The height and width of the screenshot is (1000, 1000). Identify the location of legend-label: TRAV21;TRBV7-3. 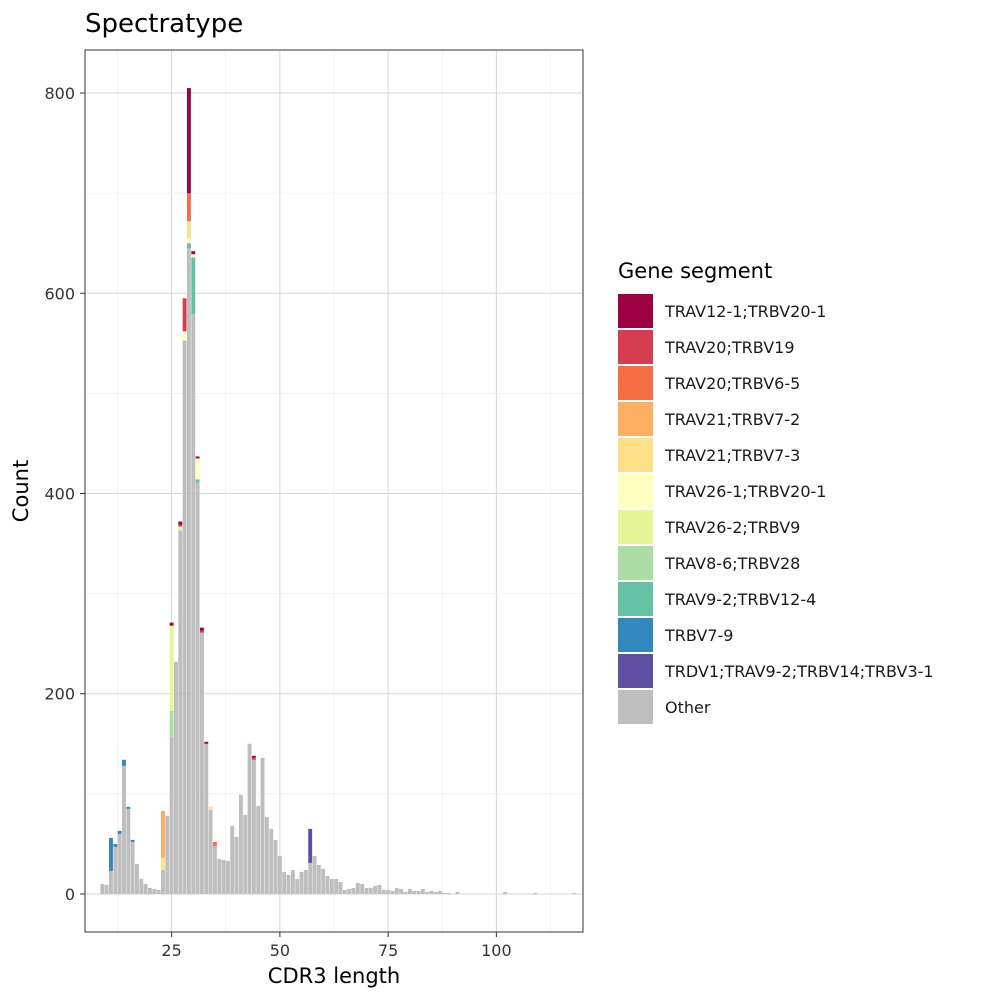
(732, 455).